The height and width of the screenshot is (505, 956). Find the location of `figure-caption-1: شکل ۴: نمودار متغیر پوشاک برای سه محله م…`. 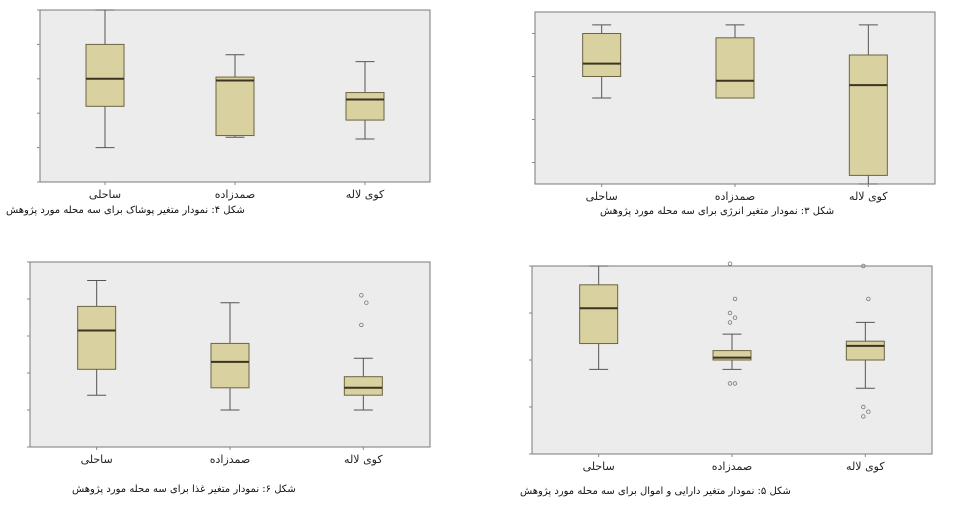

figure-caption-1: شکل ۴: نمودار متغیر پوشاک برای سه محله م… is located at coordinates (125, 210).